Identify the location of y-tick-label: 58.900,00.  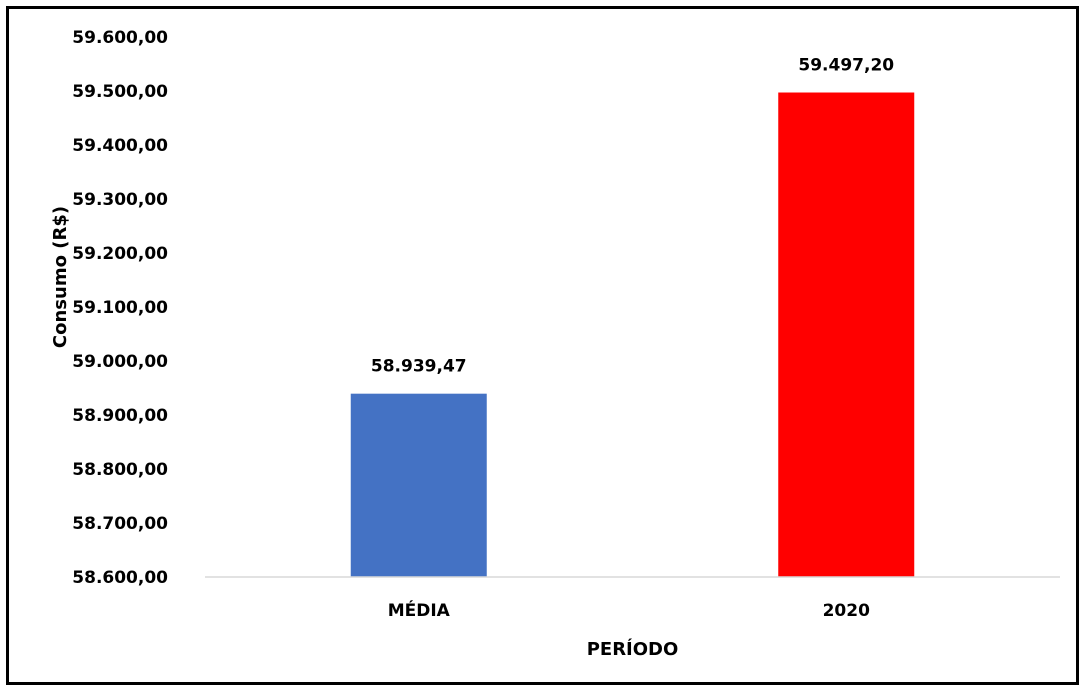
(120, 416).